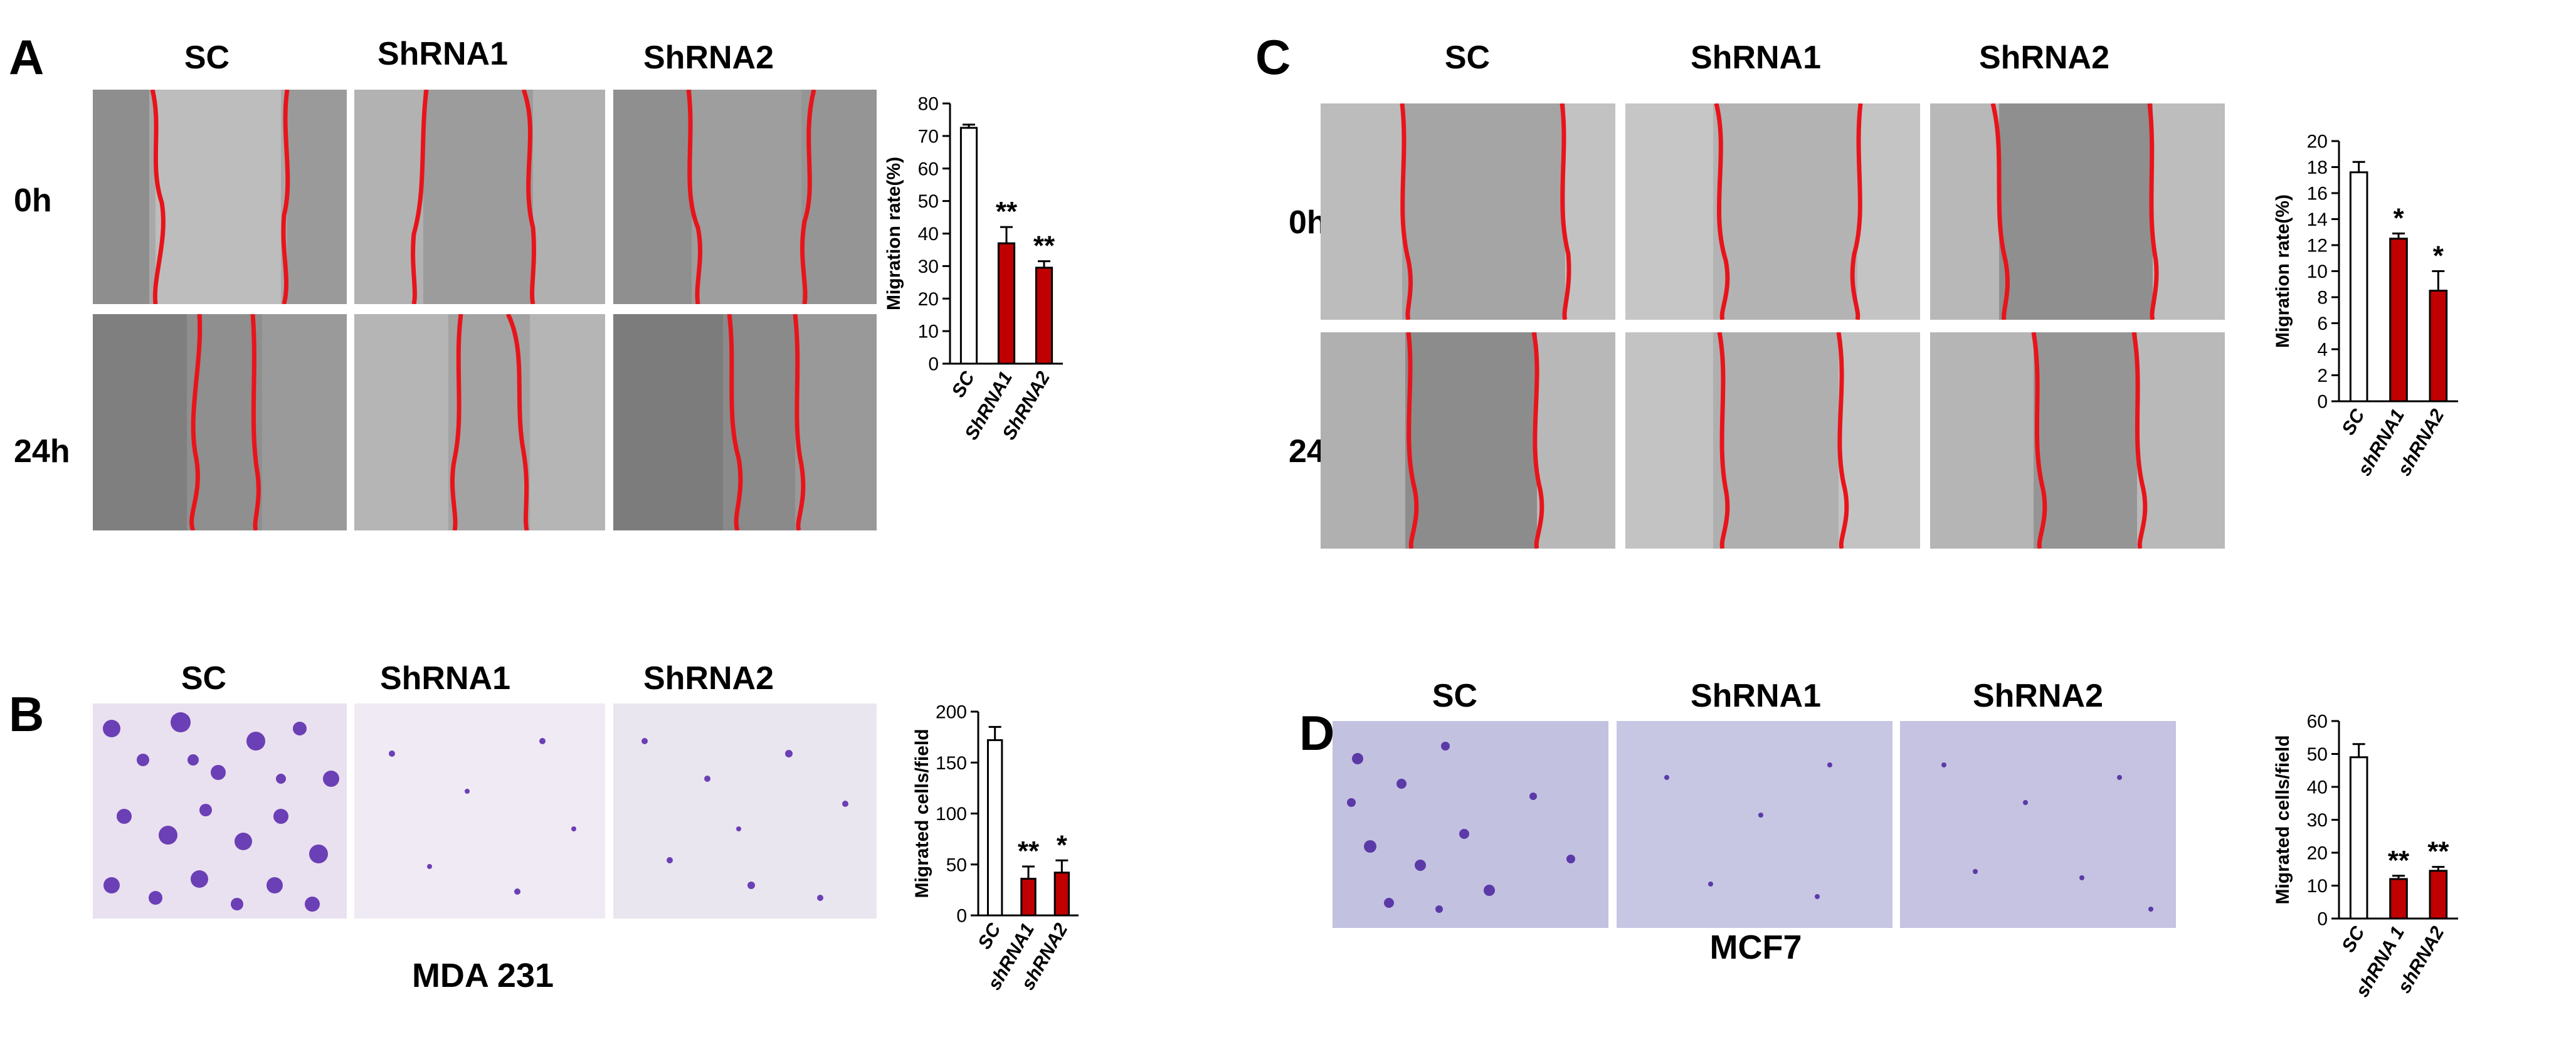 This screenshot has height=1064, width=2576. I want to click on col-label-sc-b: SC, so click(204, 678).